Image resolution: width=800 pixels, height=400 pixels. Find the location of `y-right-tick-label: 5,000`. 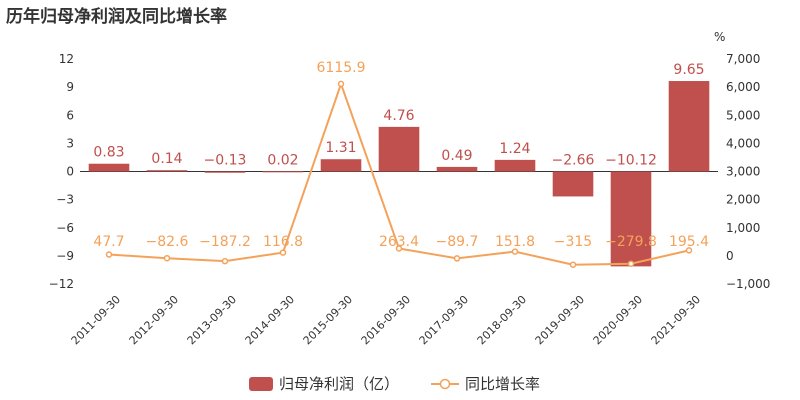

y-right-tick-label: 5,000 is located at coordinates (743, 115).